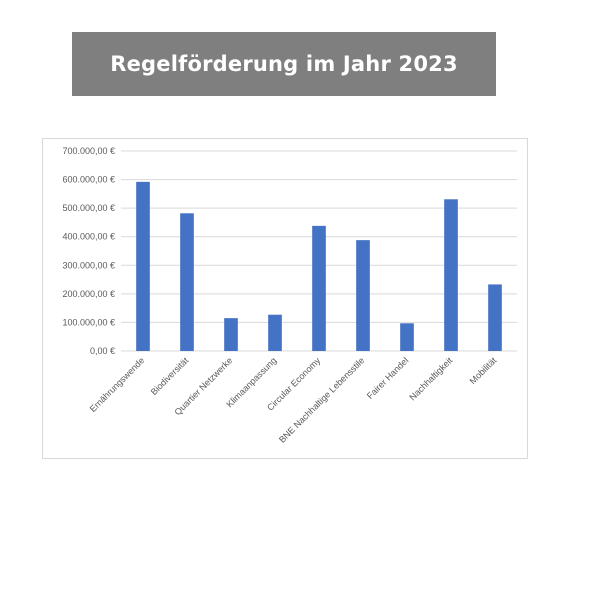 Image resolution: width=600 pixels, height=600 pixels. I want to click on x-tick-label: Fairer Handel, so click(388, 378).